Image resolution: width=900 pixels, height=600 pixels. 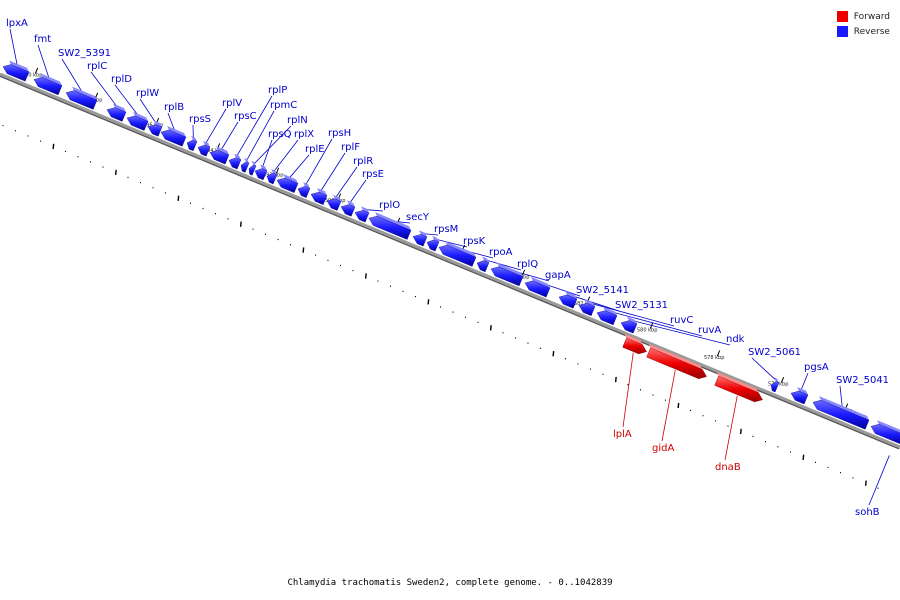 I want to click on gene-block-reverse-rplq, so click(x=483, y=266).